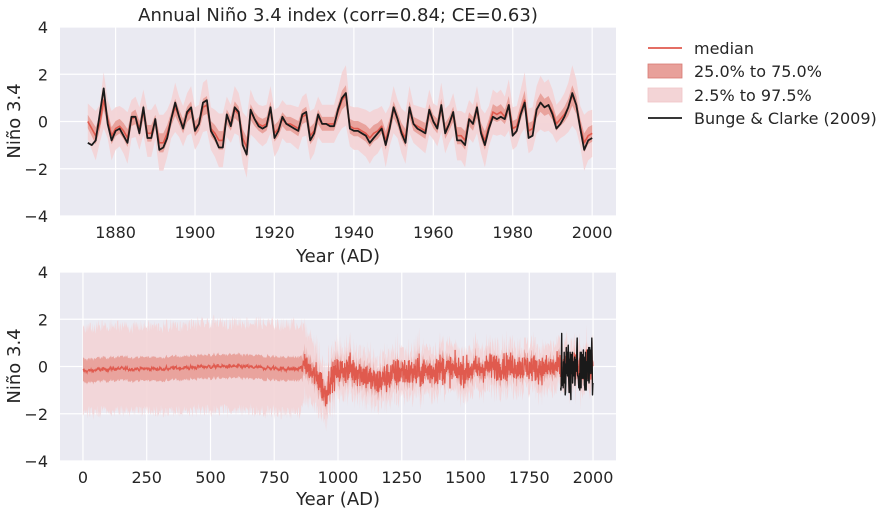 The image size is (876, 515). I want to click on x-tick-label: 1880, so click(115, 232).